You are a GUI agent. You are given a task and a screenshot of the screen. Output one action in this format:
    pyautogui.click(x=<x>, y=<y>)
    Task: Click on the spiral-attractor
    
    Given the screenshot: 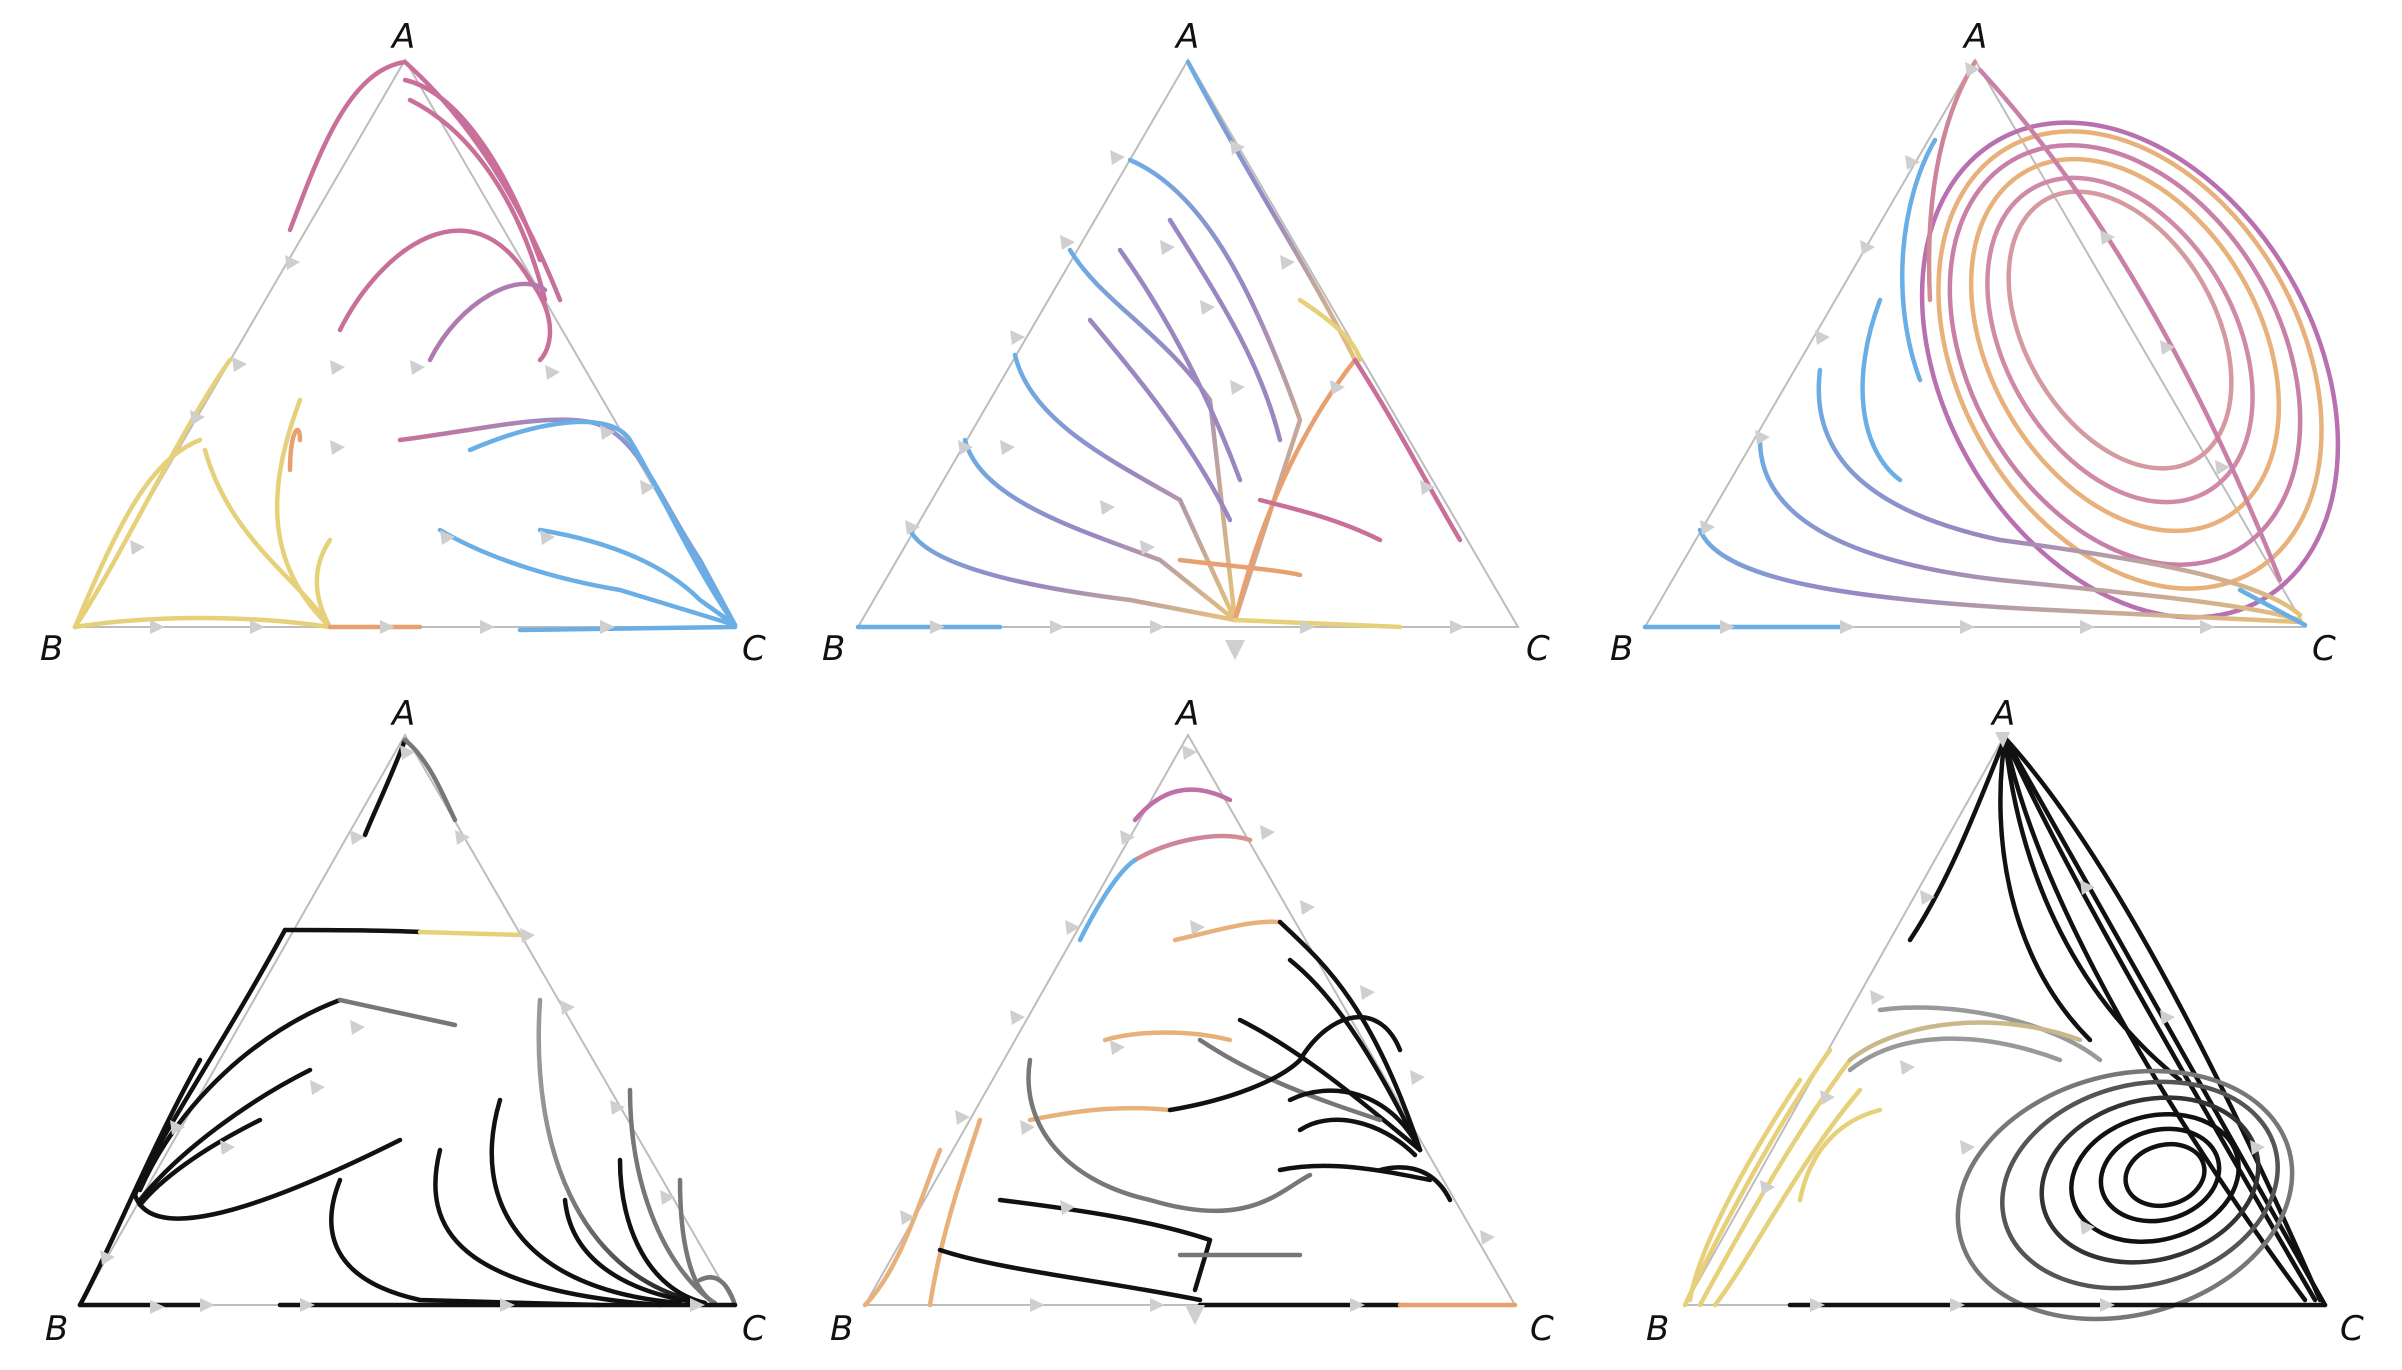 What is the action you would take?
    pyautogui.click(x=2125, y=1195)
    